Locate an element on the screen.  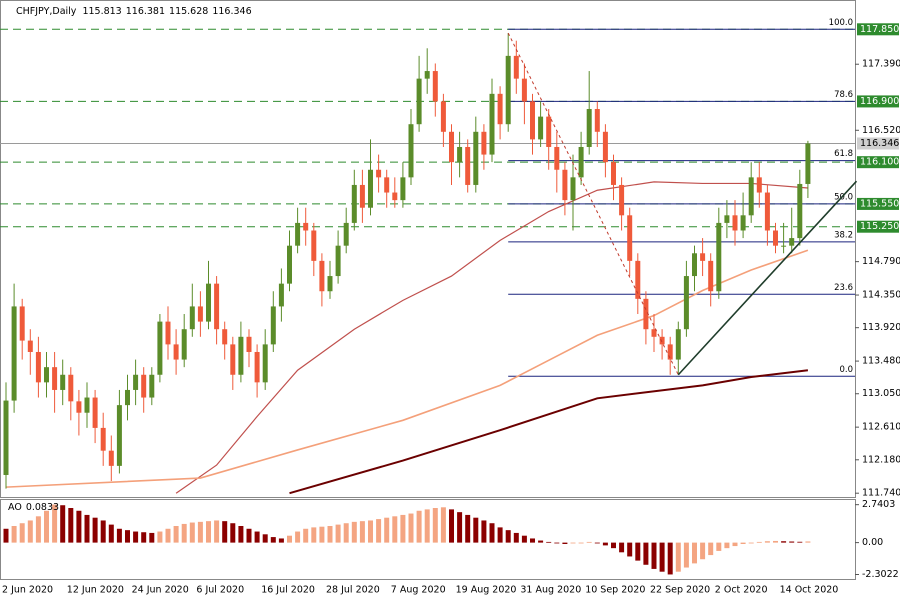
y-tick-label: 117.390 is located at coordinates (881, 64).